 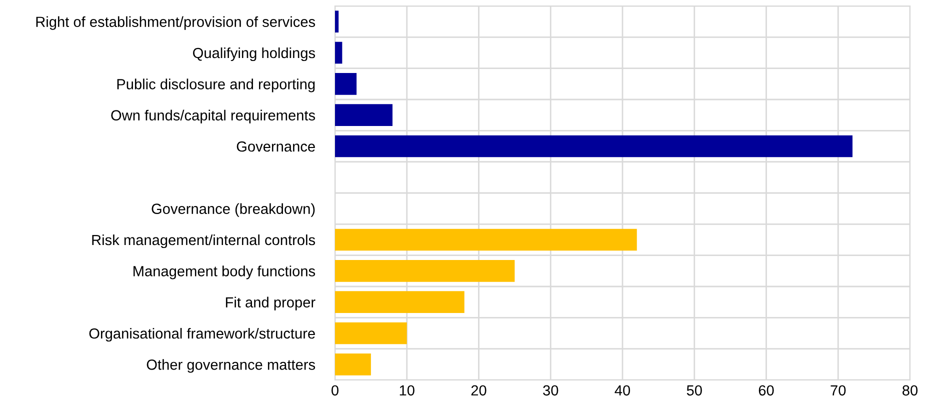 I want to click on x-tick-label: 10, so click(x=407, y=390).